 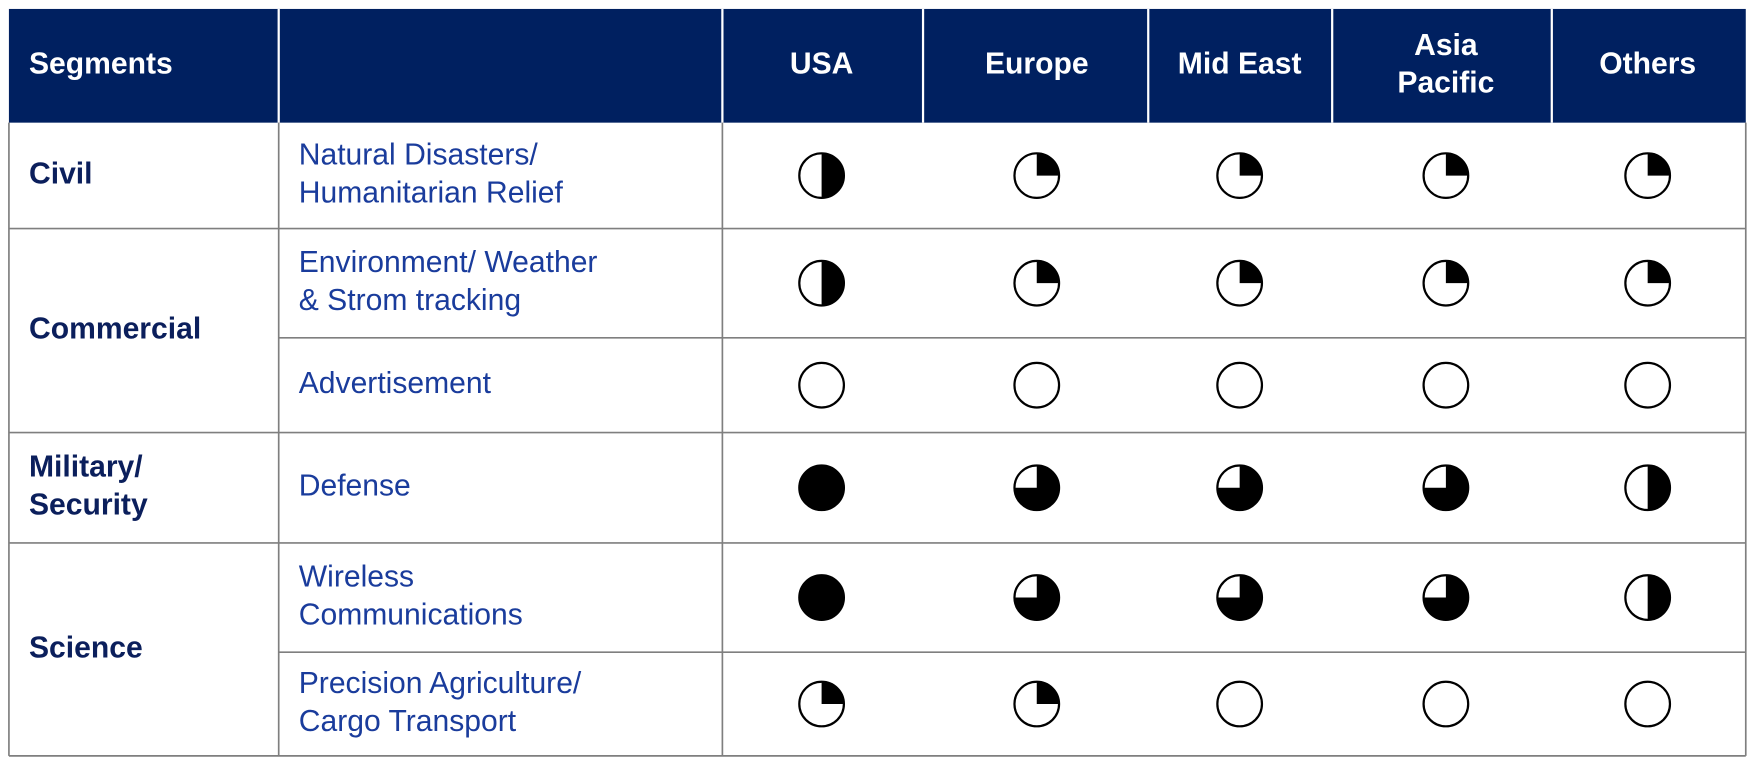 What do you see at coordinates (88, 505) in the screenshot?
I see `segment-label: Security` at bounding box center [88, 505].